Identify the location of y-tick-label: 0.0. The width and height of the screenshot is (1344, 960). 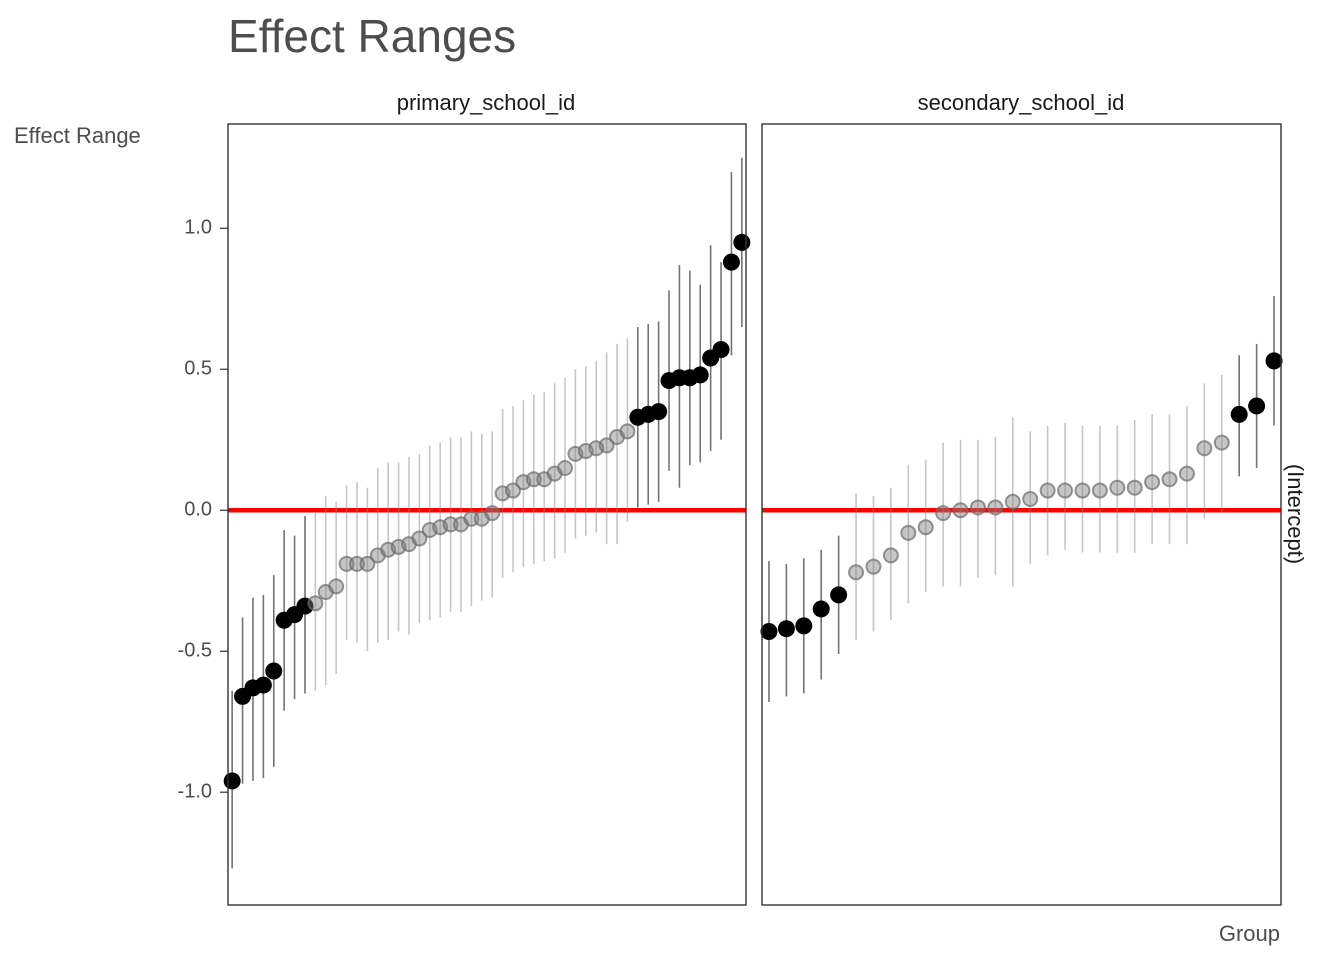
(198, 510).